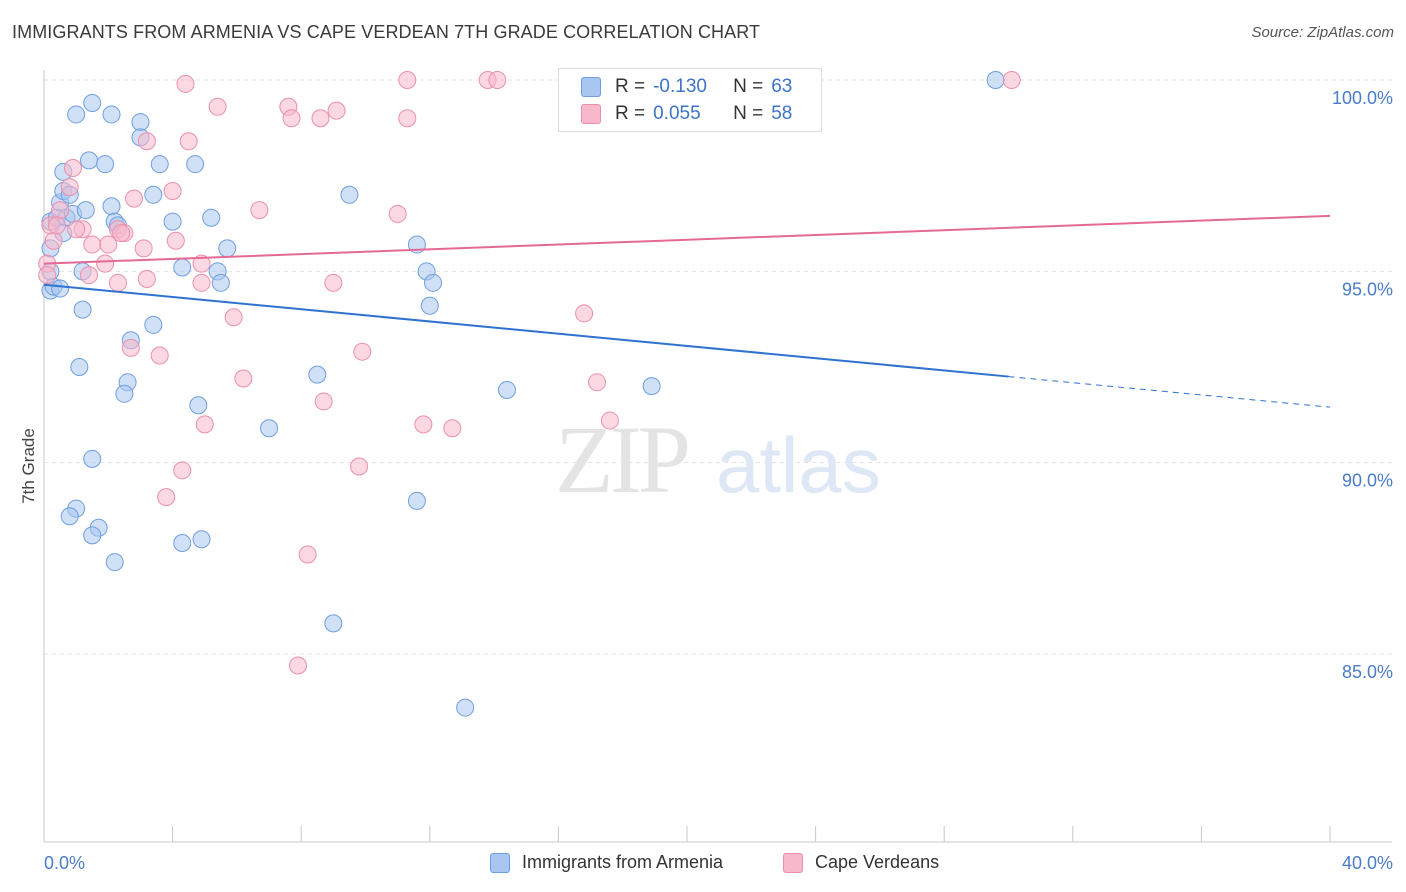  I want to click on legend-swatch-armenia, so click(500, 862).